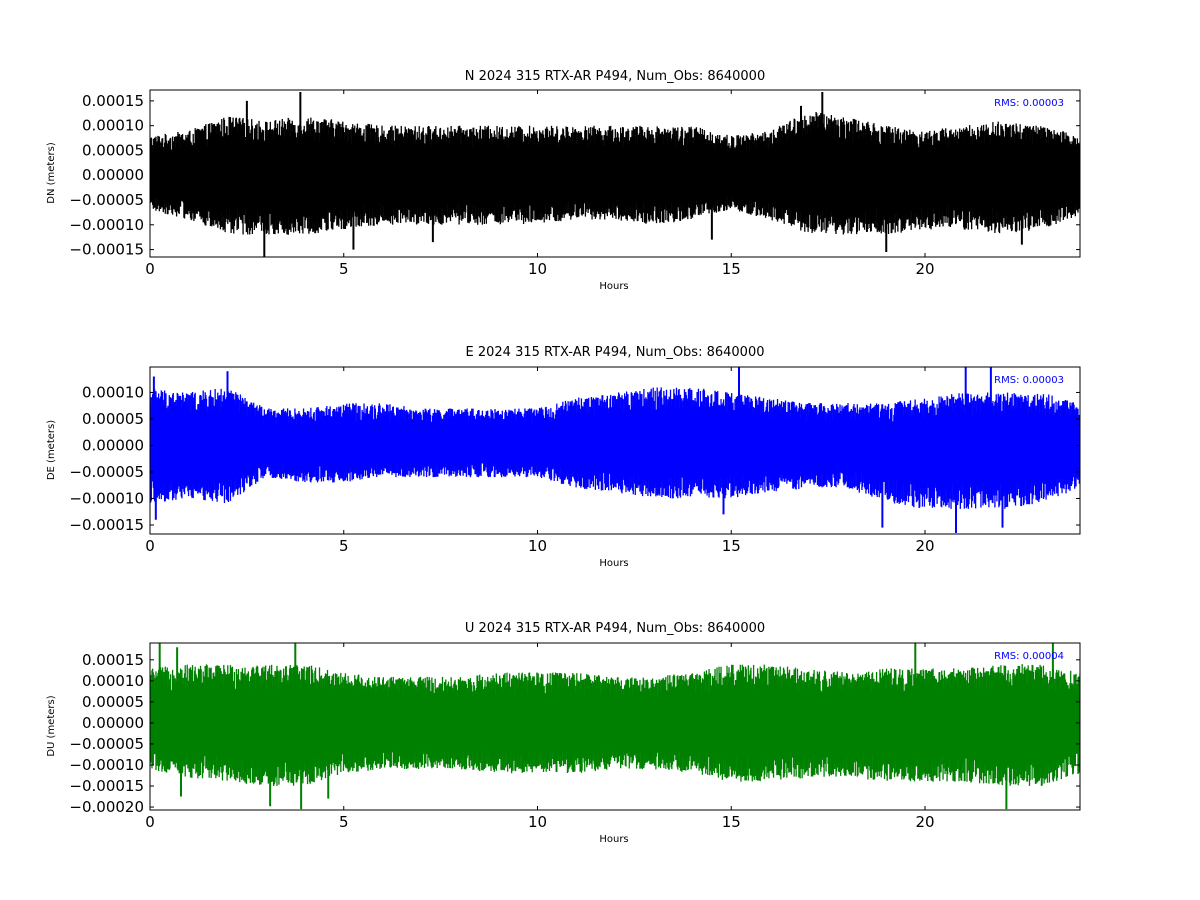  Describe the element at coordinates (615, 352) in the screenshot. I see `panel-title: E 2024 315 RTX-AR P494, Num_Obs: 8640000` at that location.